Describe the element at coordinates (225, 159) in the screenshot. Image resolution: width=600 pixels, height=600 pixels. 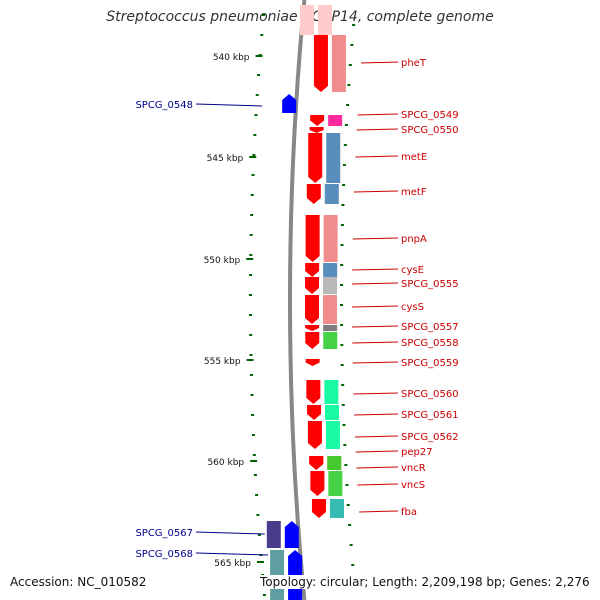
I see `tick-label: 545 kbp` at that location.